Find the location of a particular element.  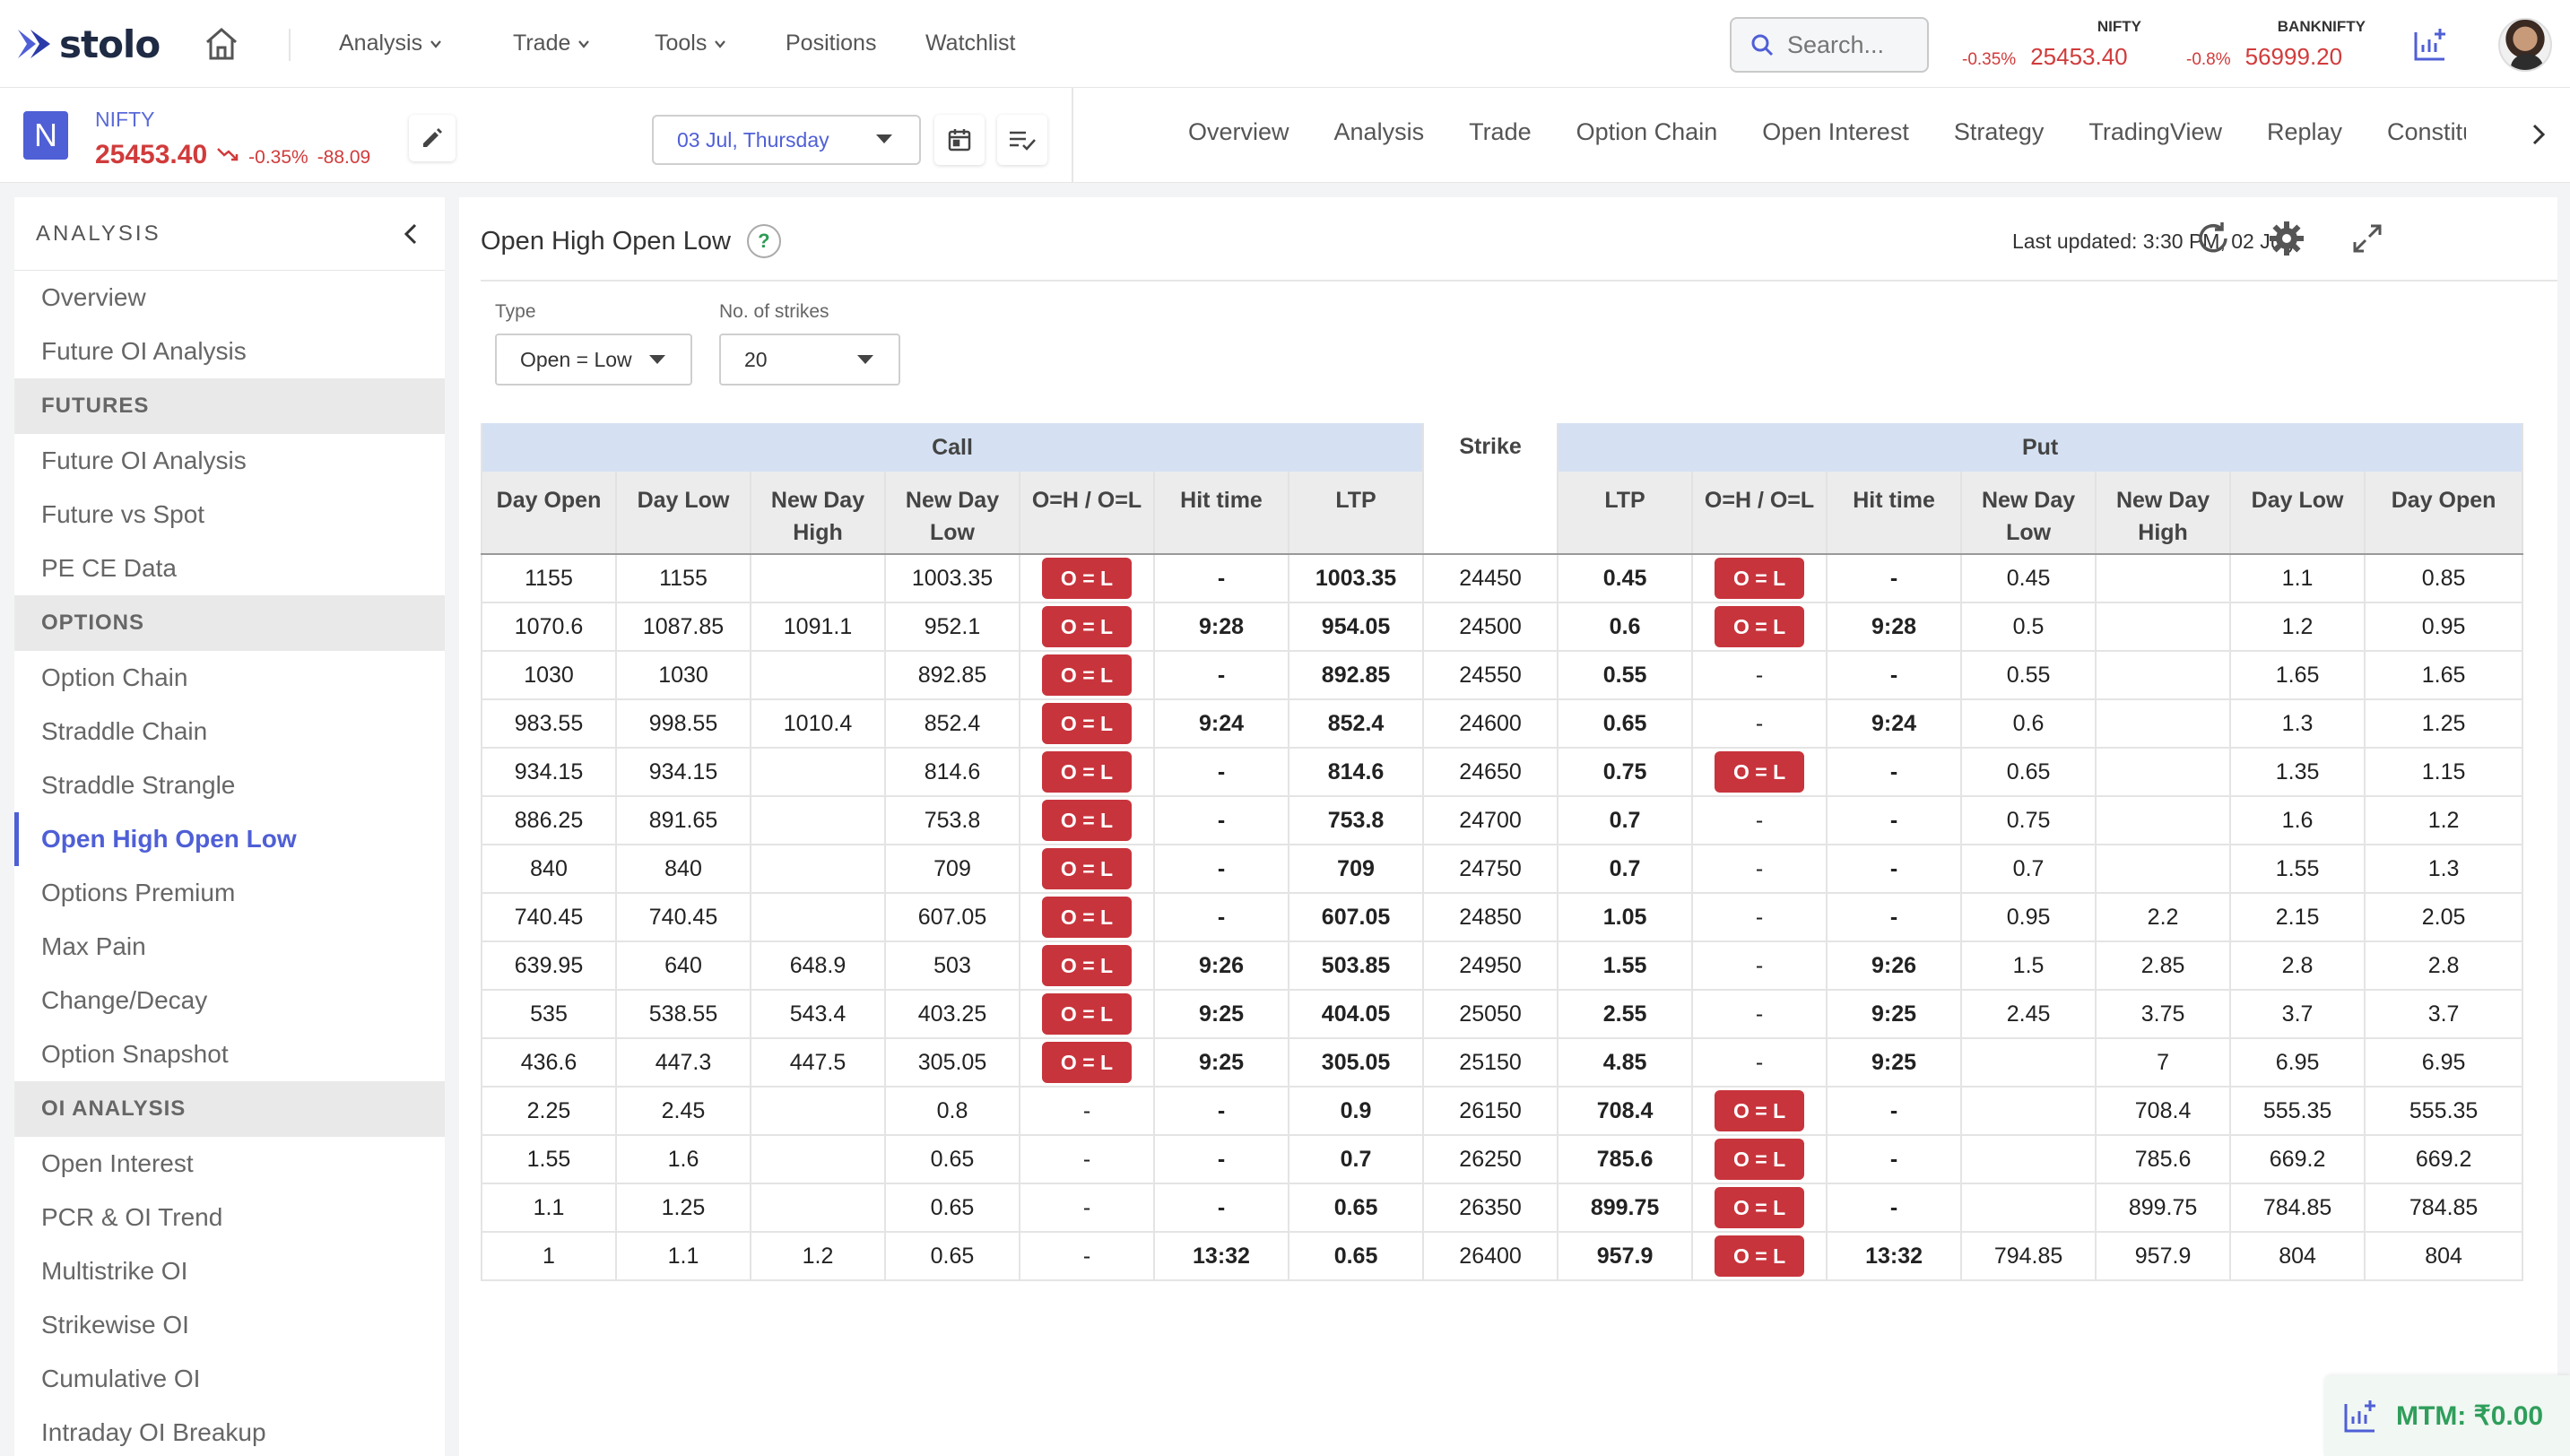

type-select: Open = Low is located at coordinates (593, 360).